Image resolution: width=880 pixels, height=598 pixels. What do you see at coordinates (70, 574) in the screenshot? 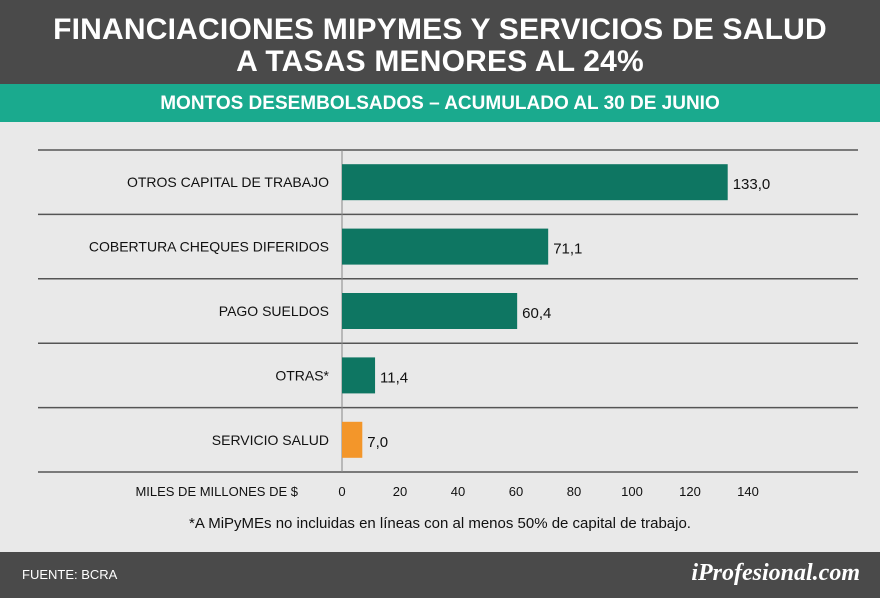
I see `source-text: FUENTE: BCRA` at bounding box center [70, 574].